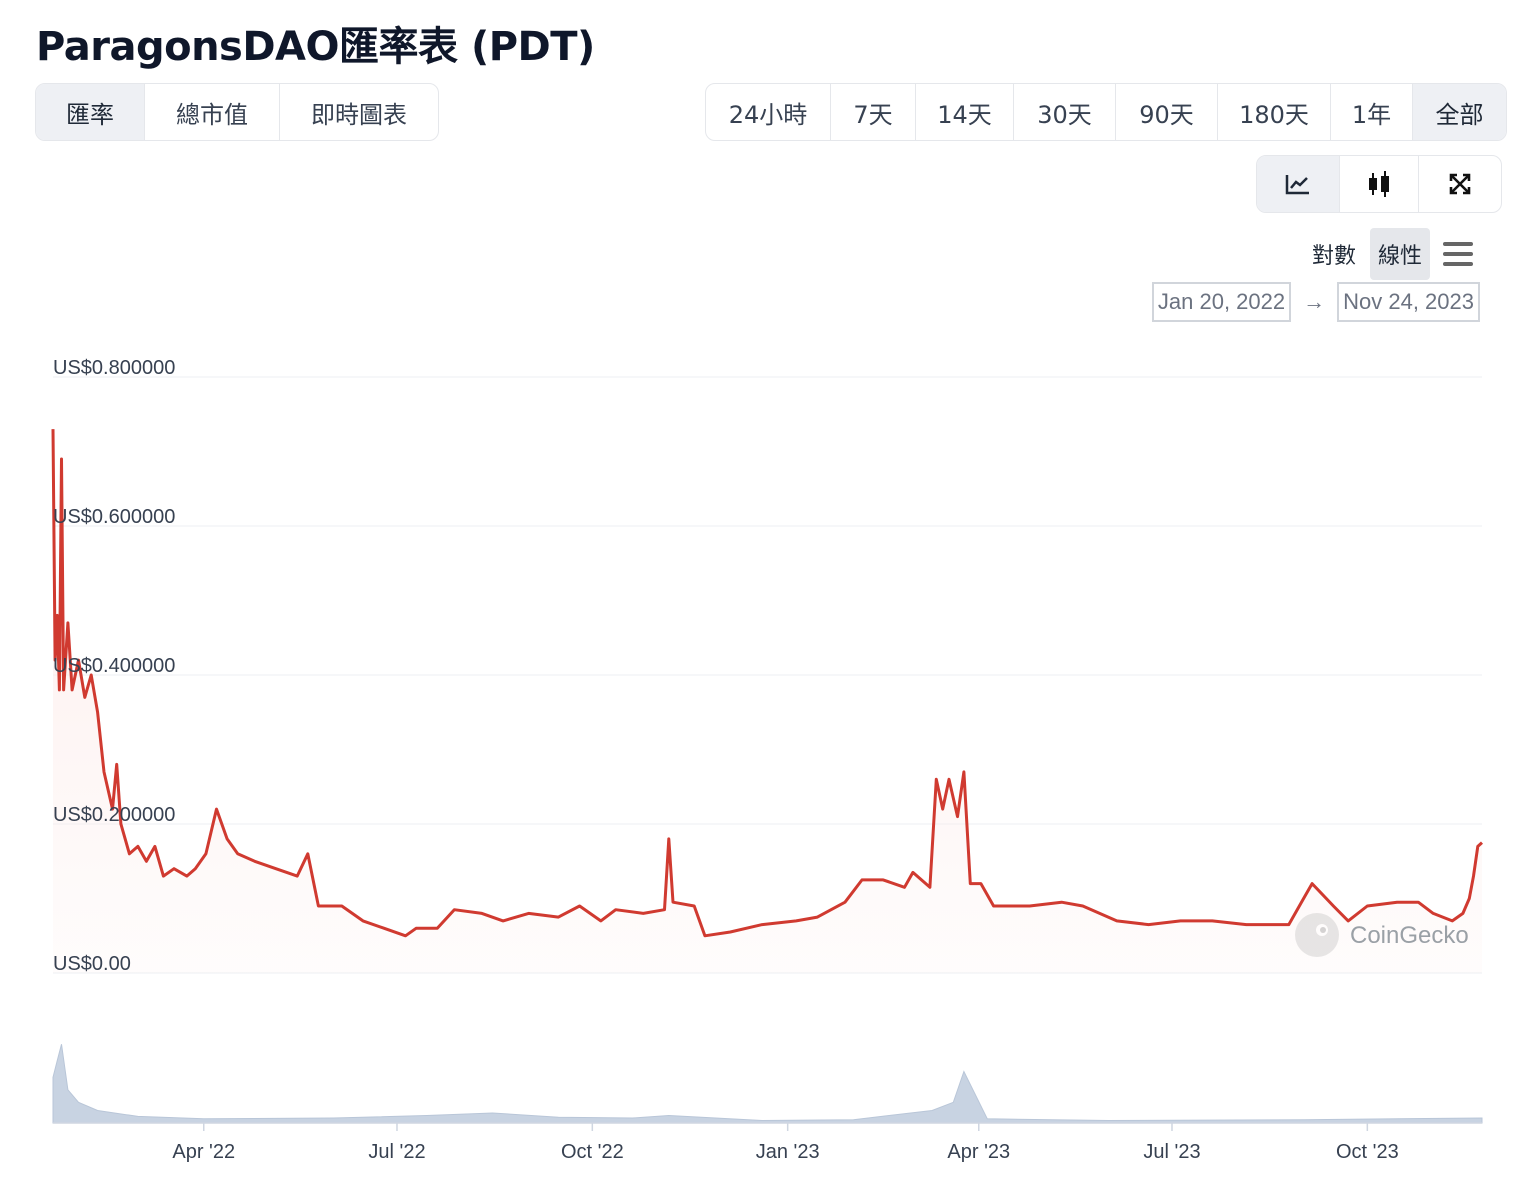 The width and height of the screenshot is (1534, 1186). What do you see at coordinates (203, 1152) in the screenshot?
I see `x-tick-label: Apr '22` at bounding box center [203, 1152].